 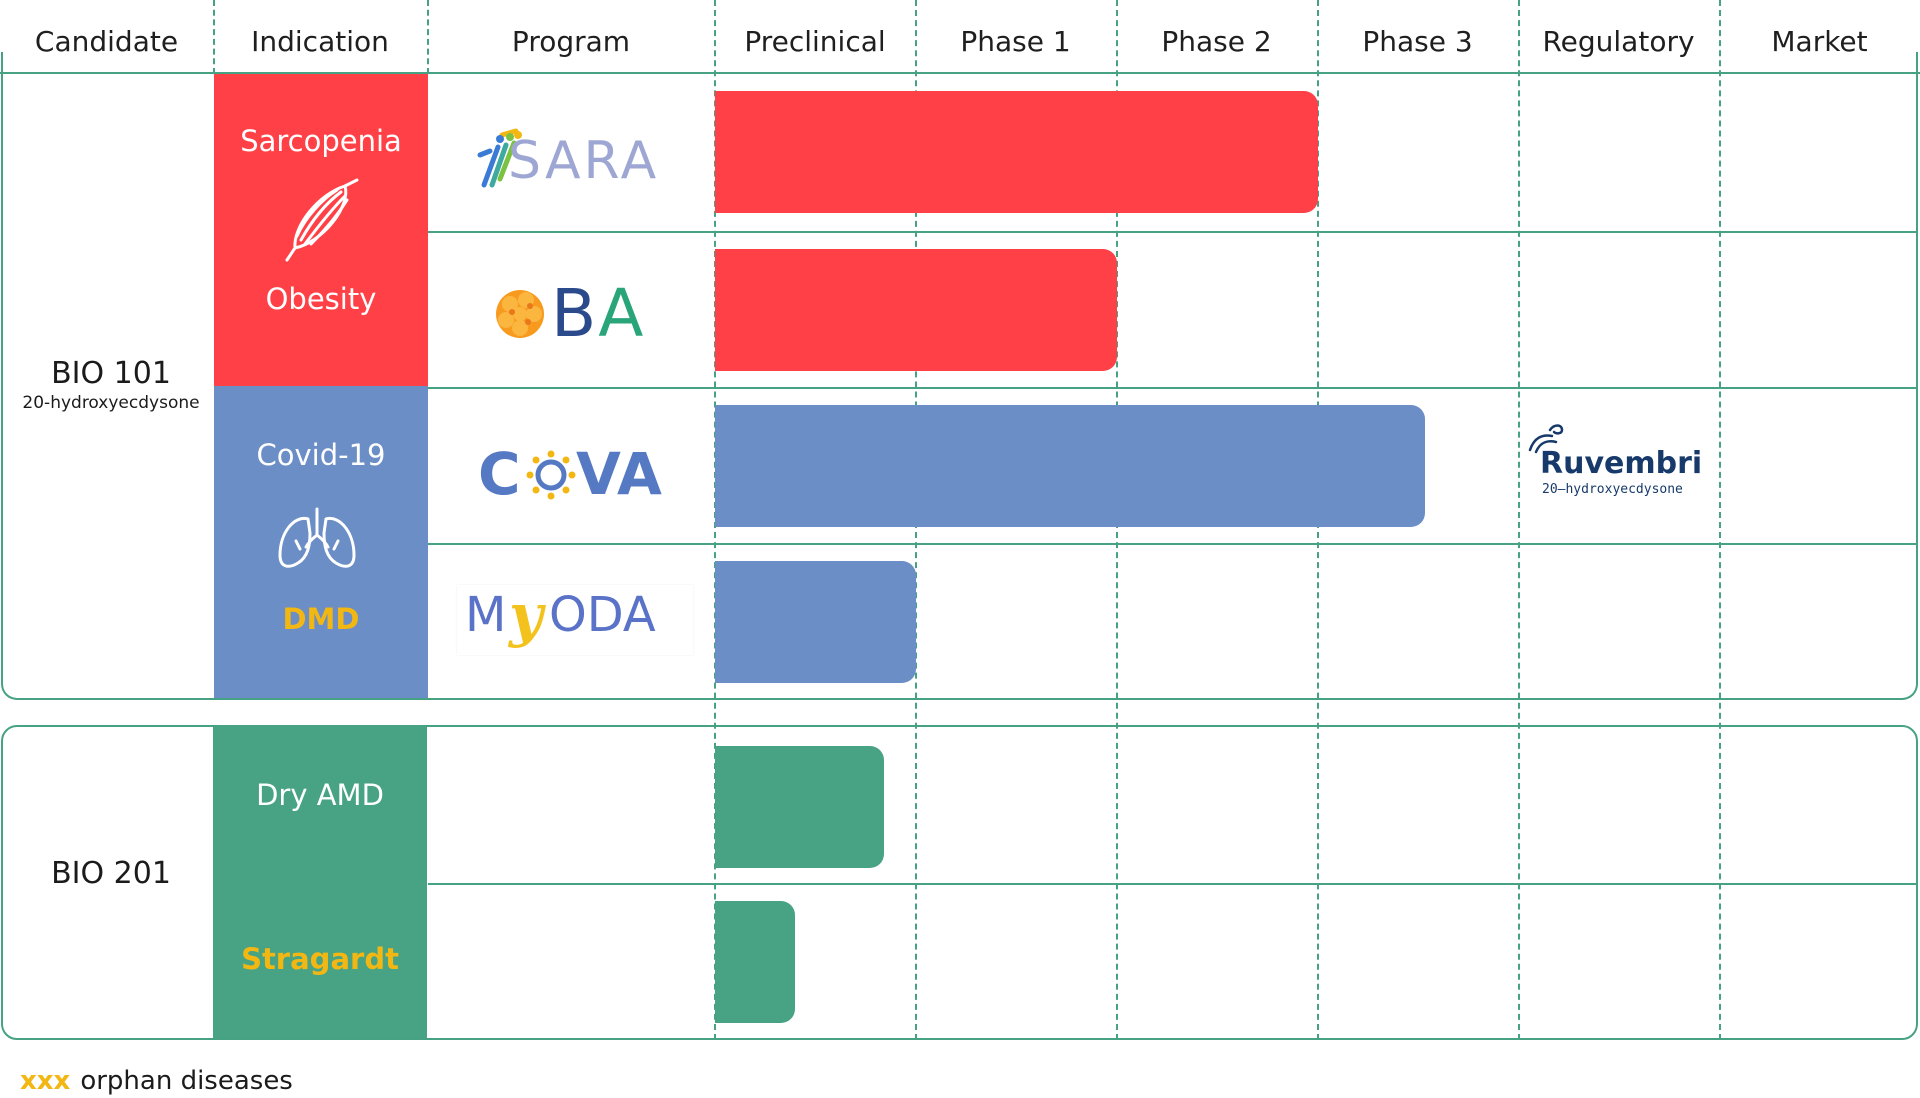 I want to click on indication-dmd: DMD, so click(x=321, y=619).